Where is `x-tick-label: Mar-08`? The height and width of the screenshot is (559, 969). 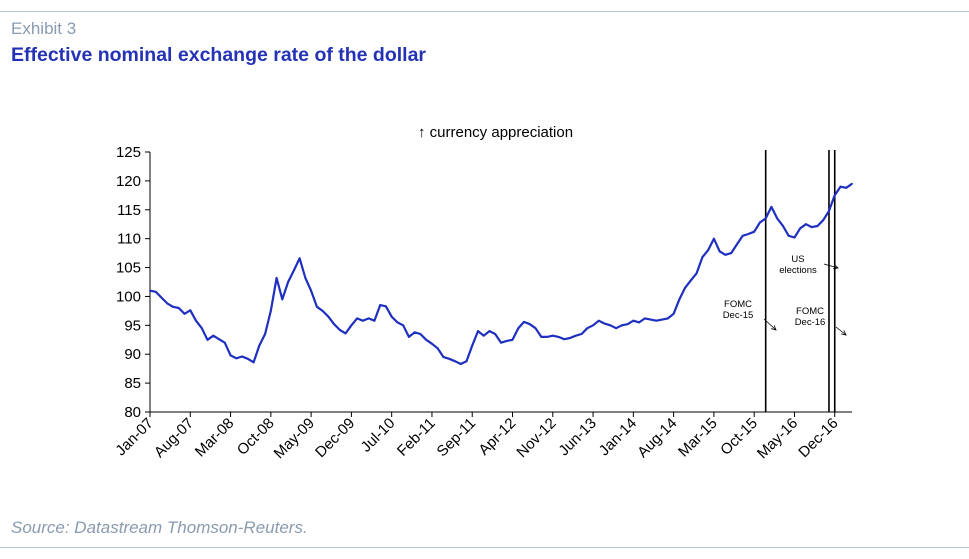 x-tick-label: Mar-08 is located at coordinates (215, 438).